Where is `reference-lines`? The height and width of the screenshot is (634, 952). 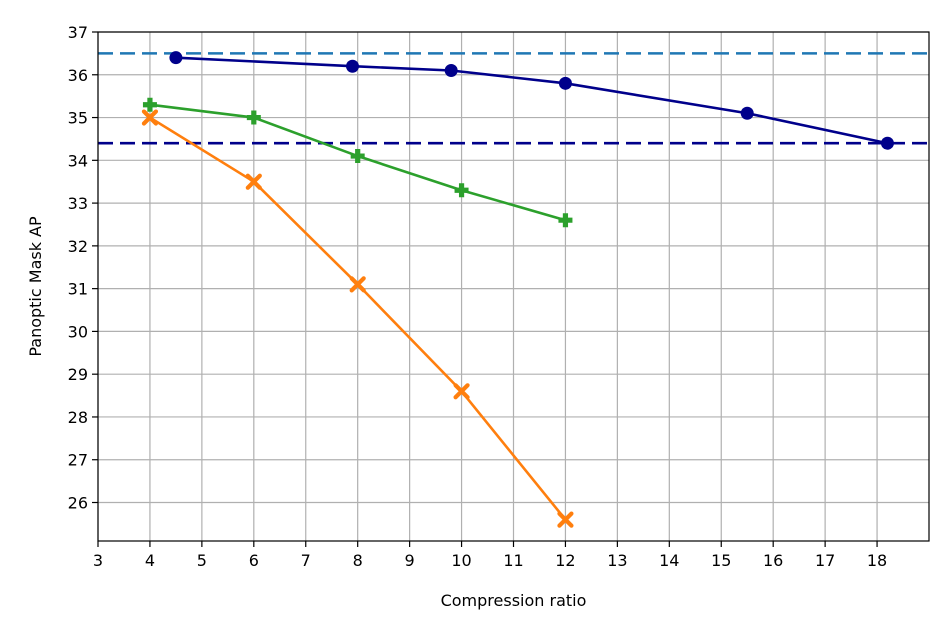 reference-lines is located at coordinates (513, 98).